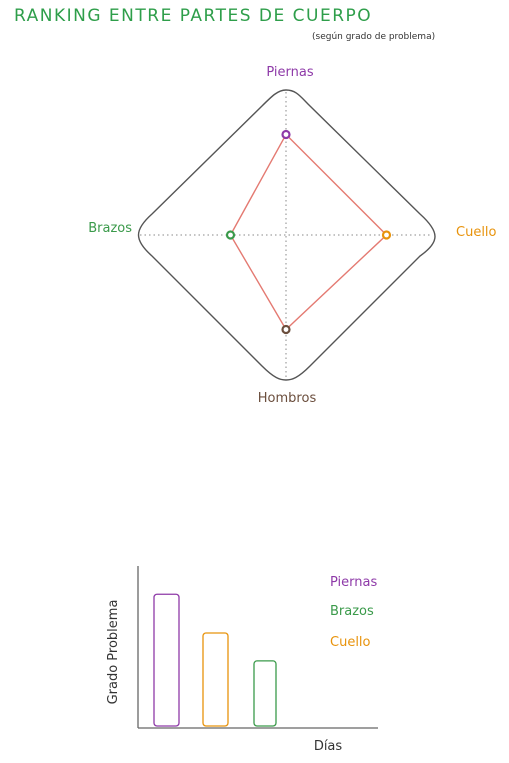 The height and width of the screenshot is (763, 509). What do you see at coordinates (286, 134) in the screenshot?
I see `radar-point-piernas` at bounding box center [286, 134].